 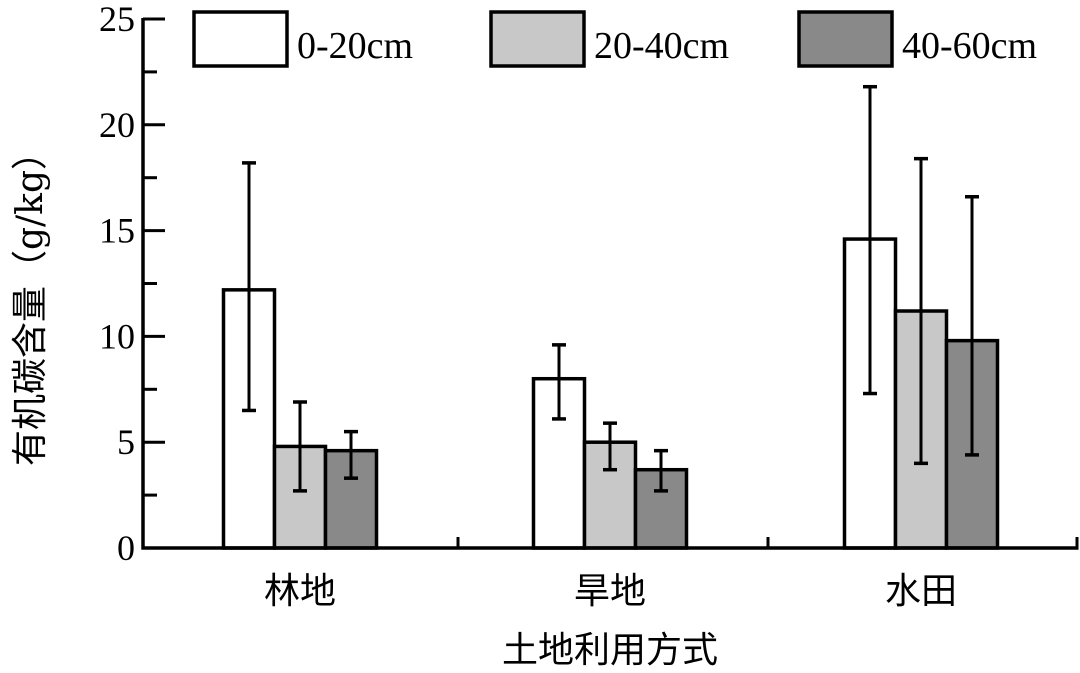 What do you see at coordinates (355, 46) in the screenshot?
I see `legend-label: 0-20cm` at bounding box center [355, 46].